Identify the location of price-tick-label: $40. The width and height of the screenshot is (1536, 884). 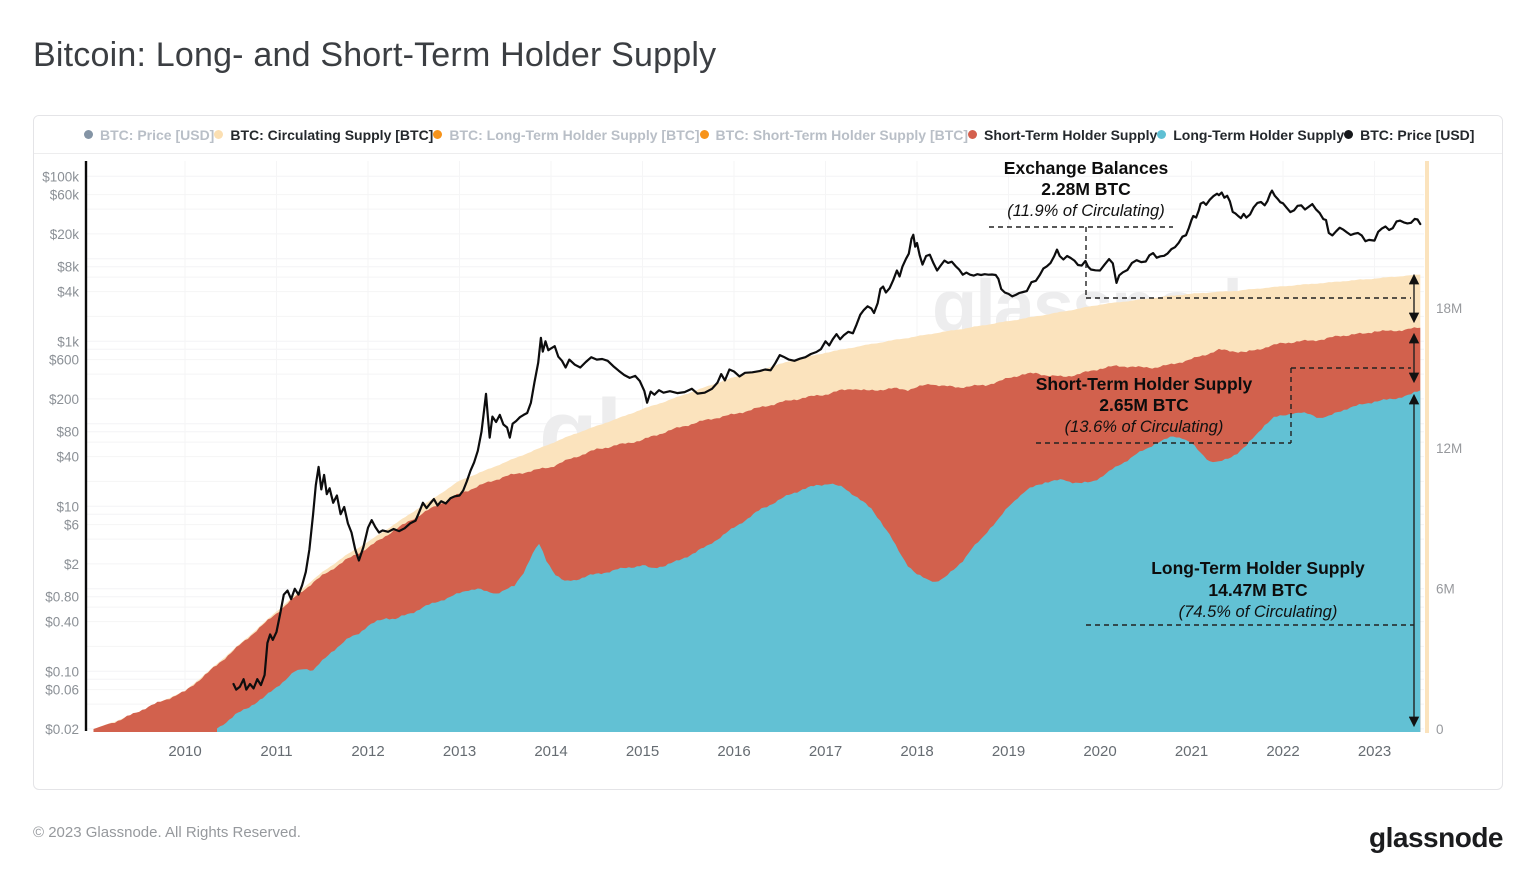
(67, 457).